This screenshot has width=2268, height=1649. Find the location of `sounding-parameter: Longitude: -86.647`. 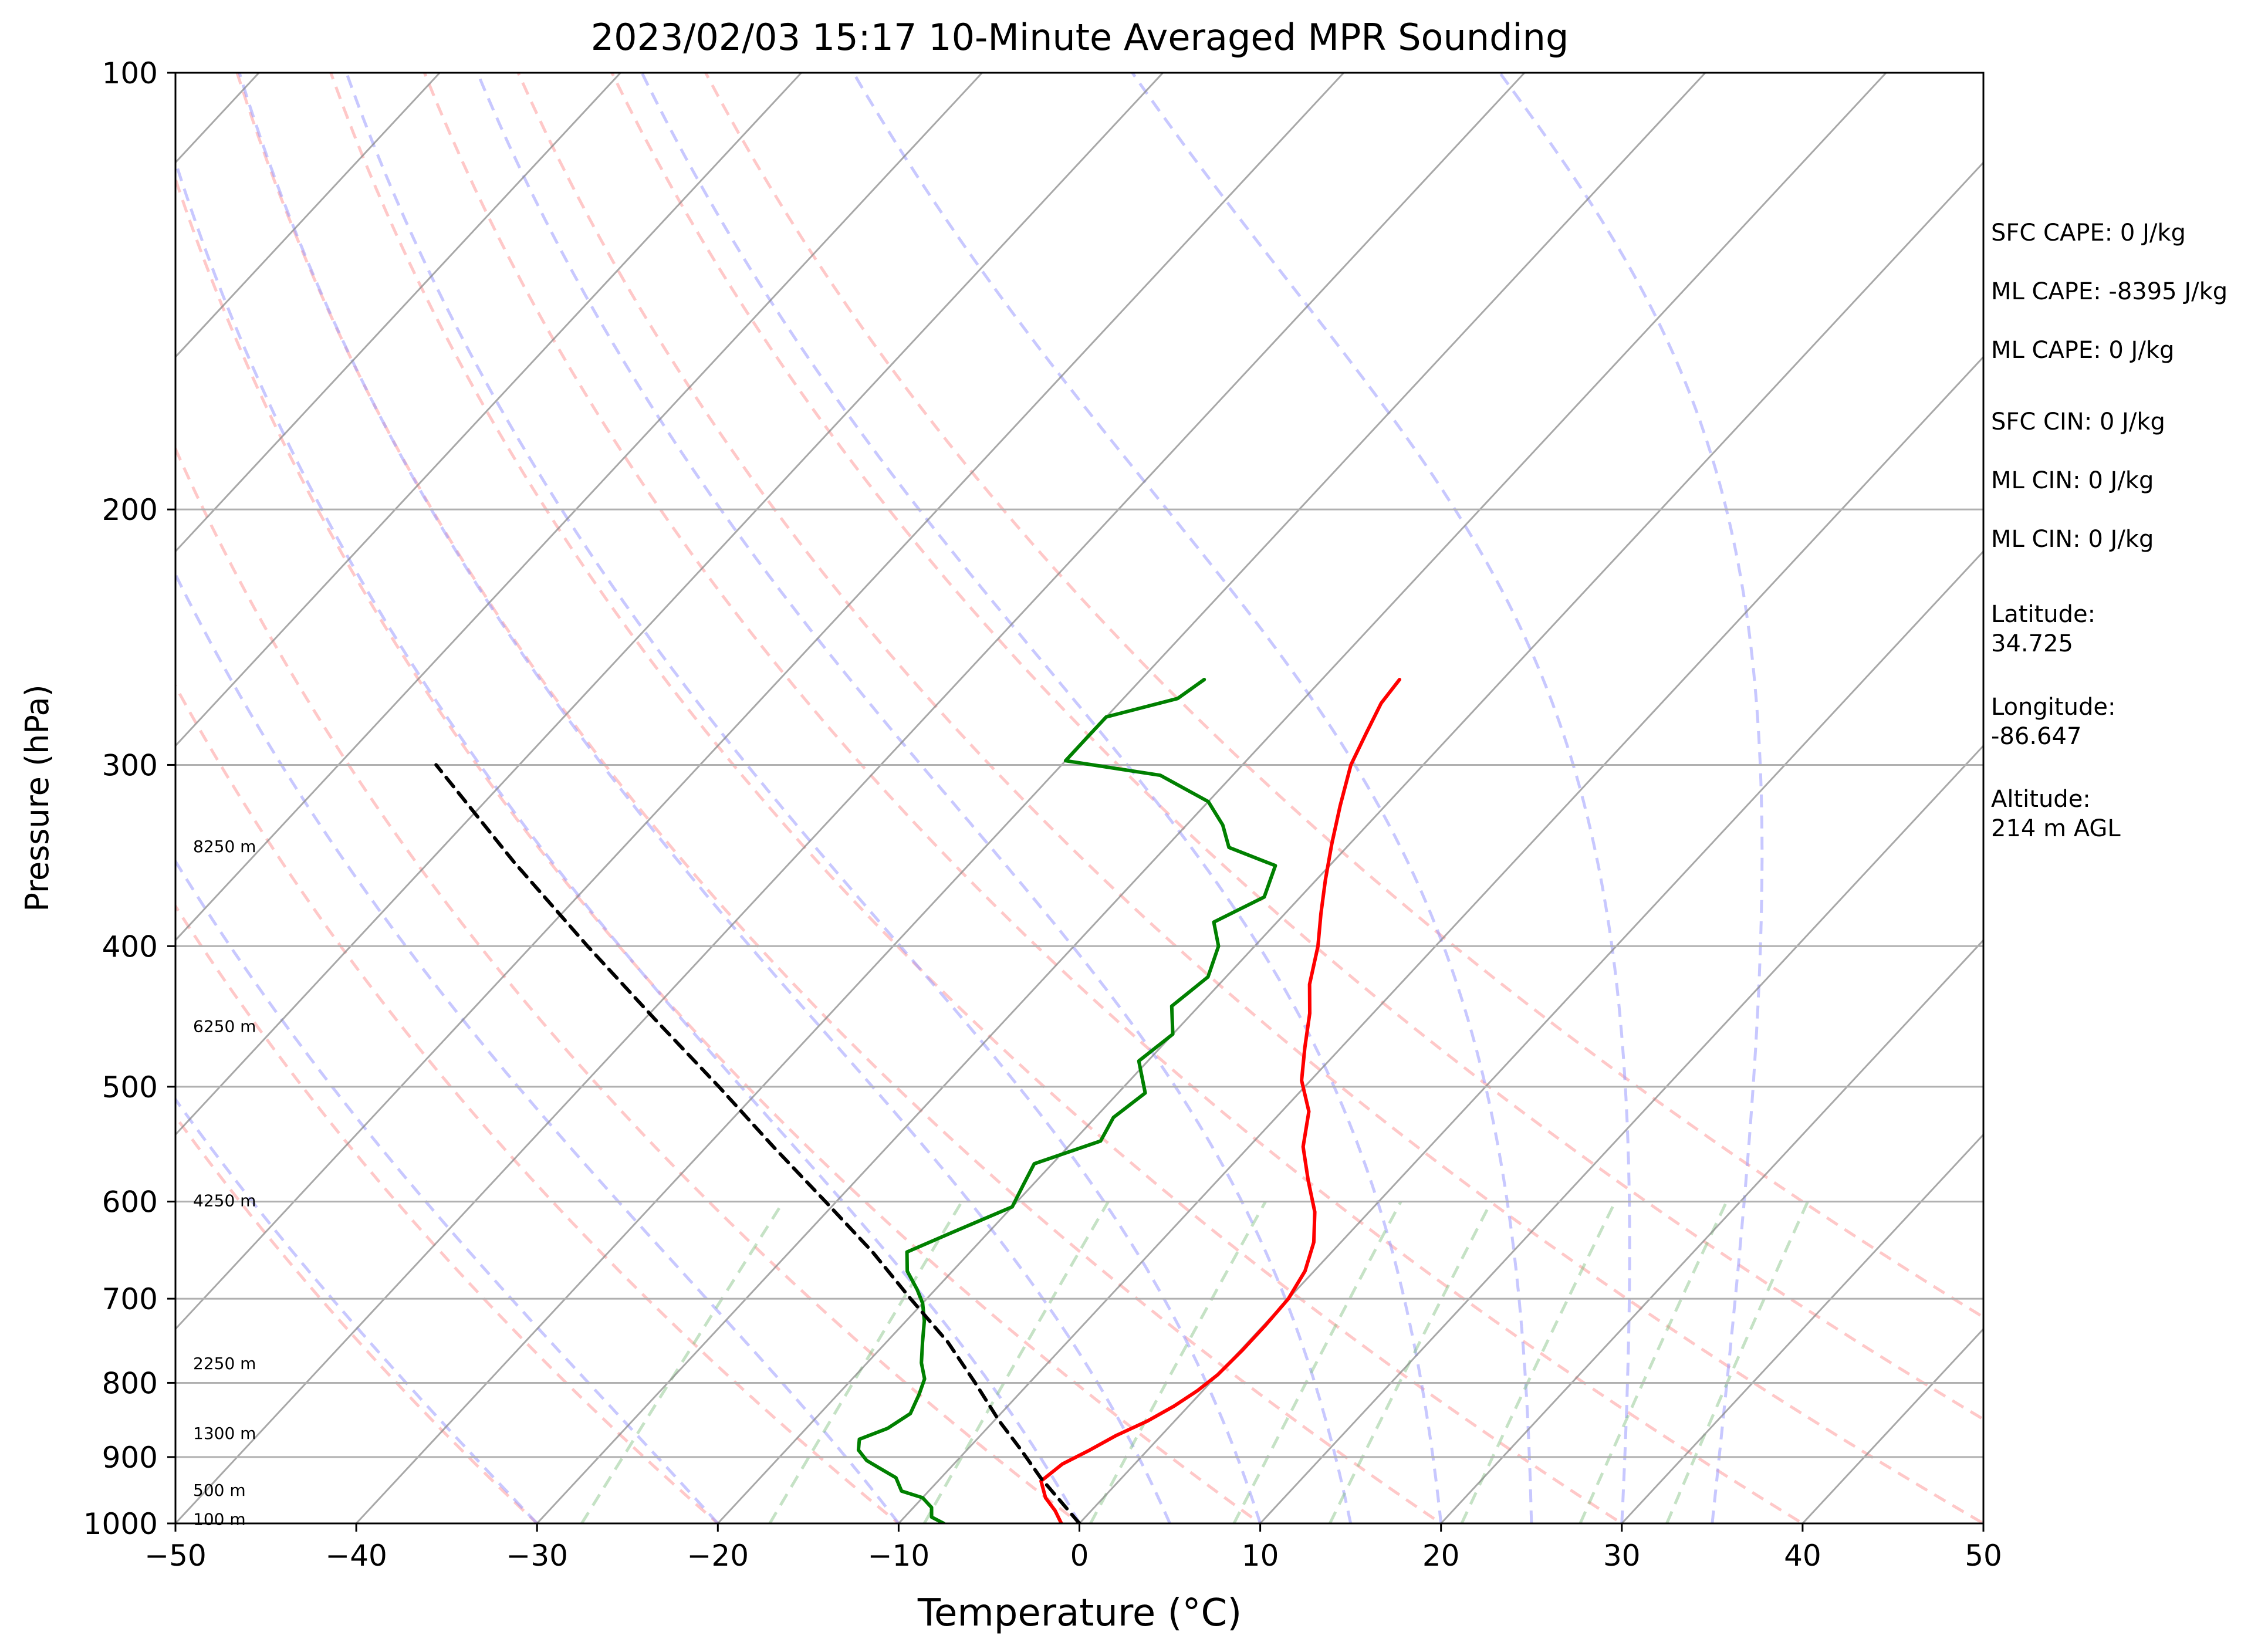

sounding-parameter: Longitude: -86.647 is located at coordinates (2053, 722).